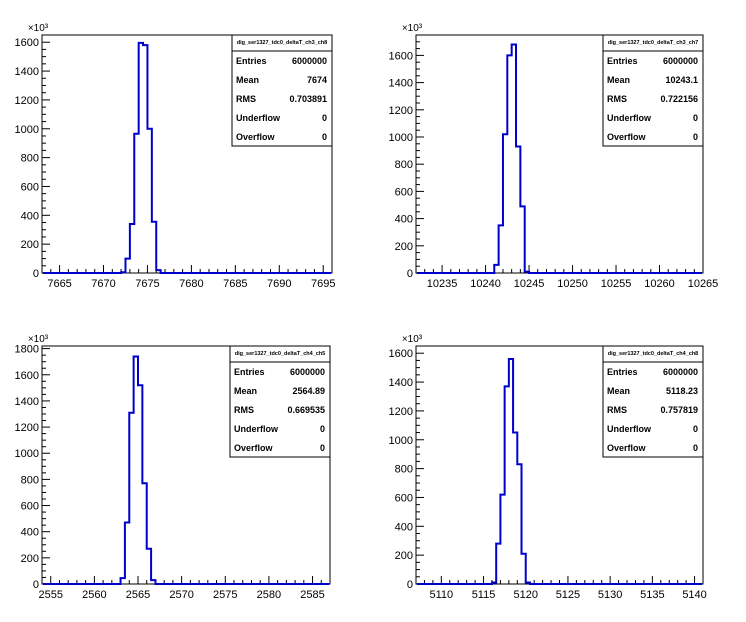  What do you see at coordinates (568, 595) in the screenshot?
I see `x-tick-label: 5125` at bounding box center [568, 595].